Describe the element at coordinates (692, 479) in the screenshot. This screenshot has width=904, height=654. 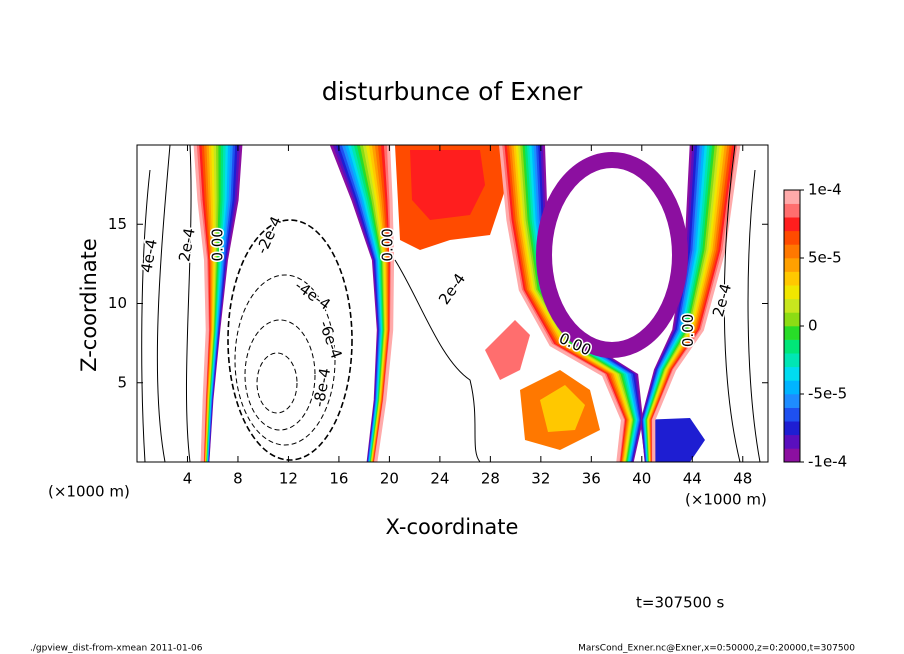
I see `x-tick-label: 44` at that location.